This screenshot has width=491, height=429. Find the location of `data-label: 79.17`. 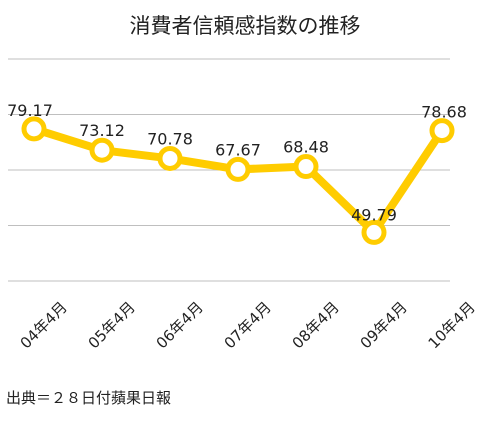

data-label: 79.17 is located at coordinates (30, 110).